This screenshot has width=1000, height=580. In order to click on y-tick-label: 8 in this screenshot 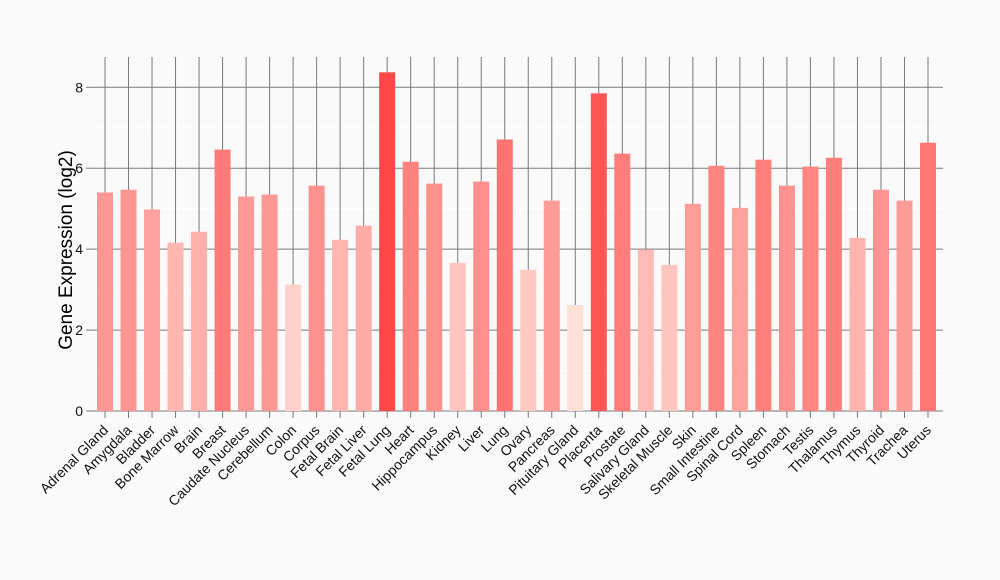, I will do `click(79, 87)`.